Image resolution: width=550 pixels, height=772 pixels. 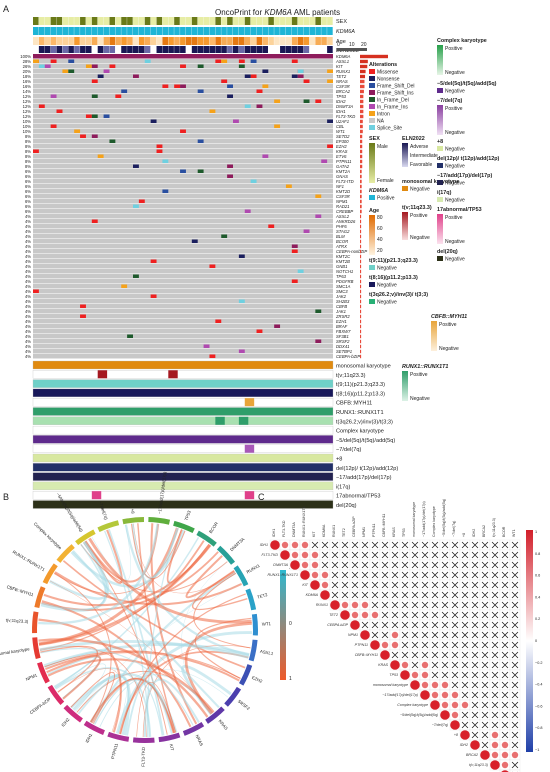 I want to click on gene-pct: 26%, so click(x=27, y=66).